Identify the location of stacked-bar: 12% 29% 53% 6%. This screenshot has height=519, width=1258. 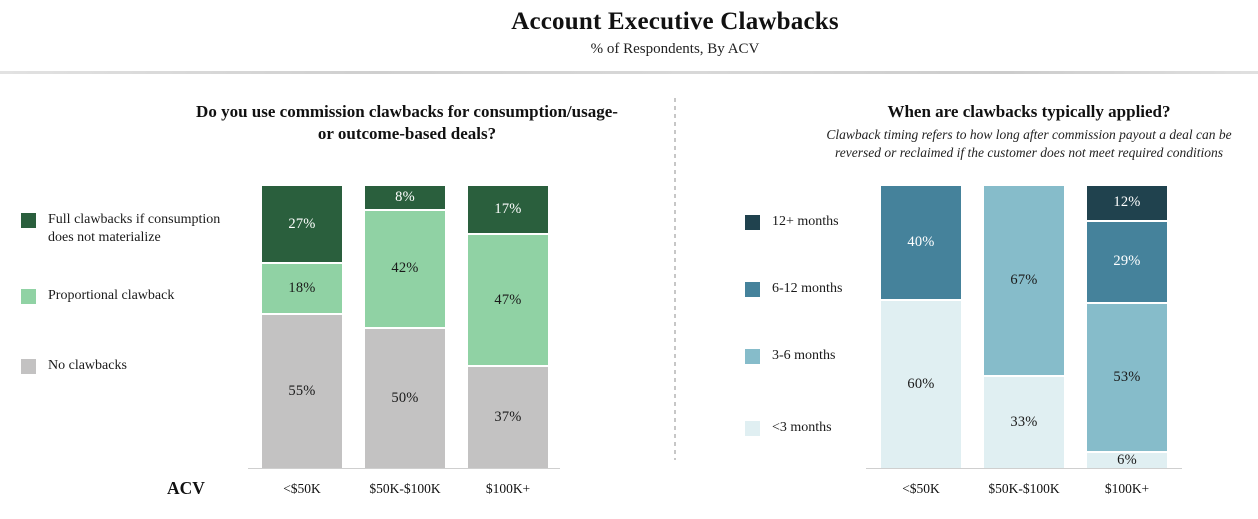
(1127, 327).